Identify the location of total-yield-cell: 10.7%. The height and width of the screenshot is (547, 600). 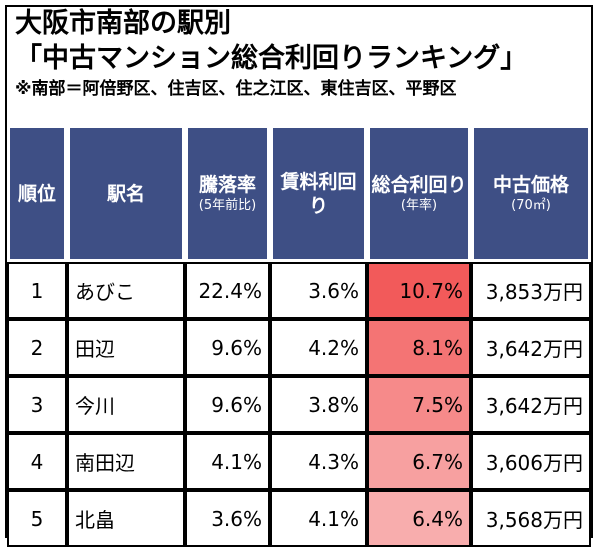
(419, 290).